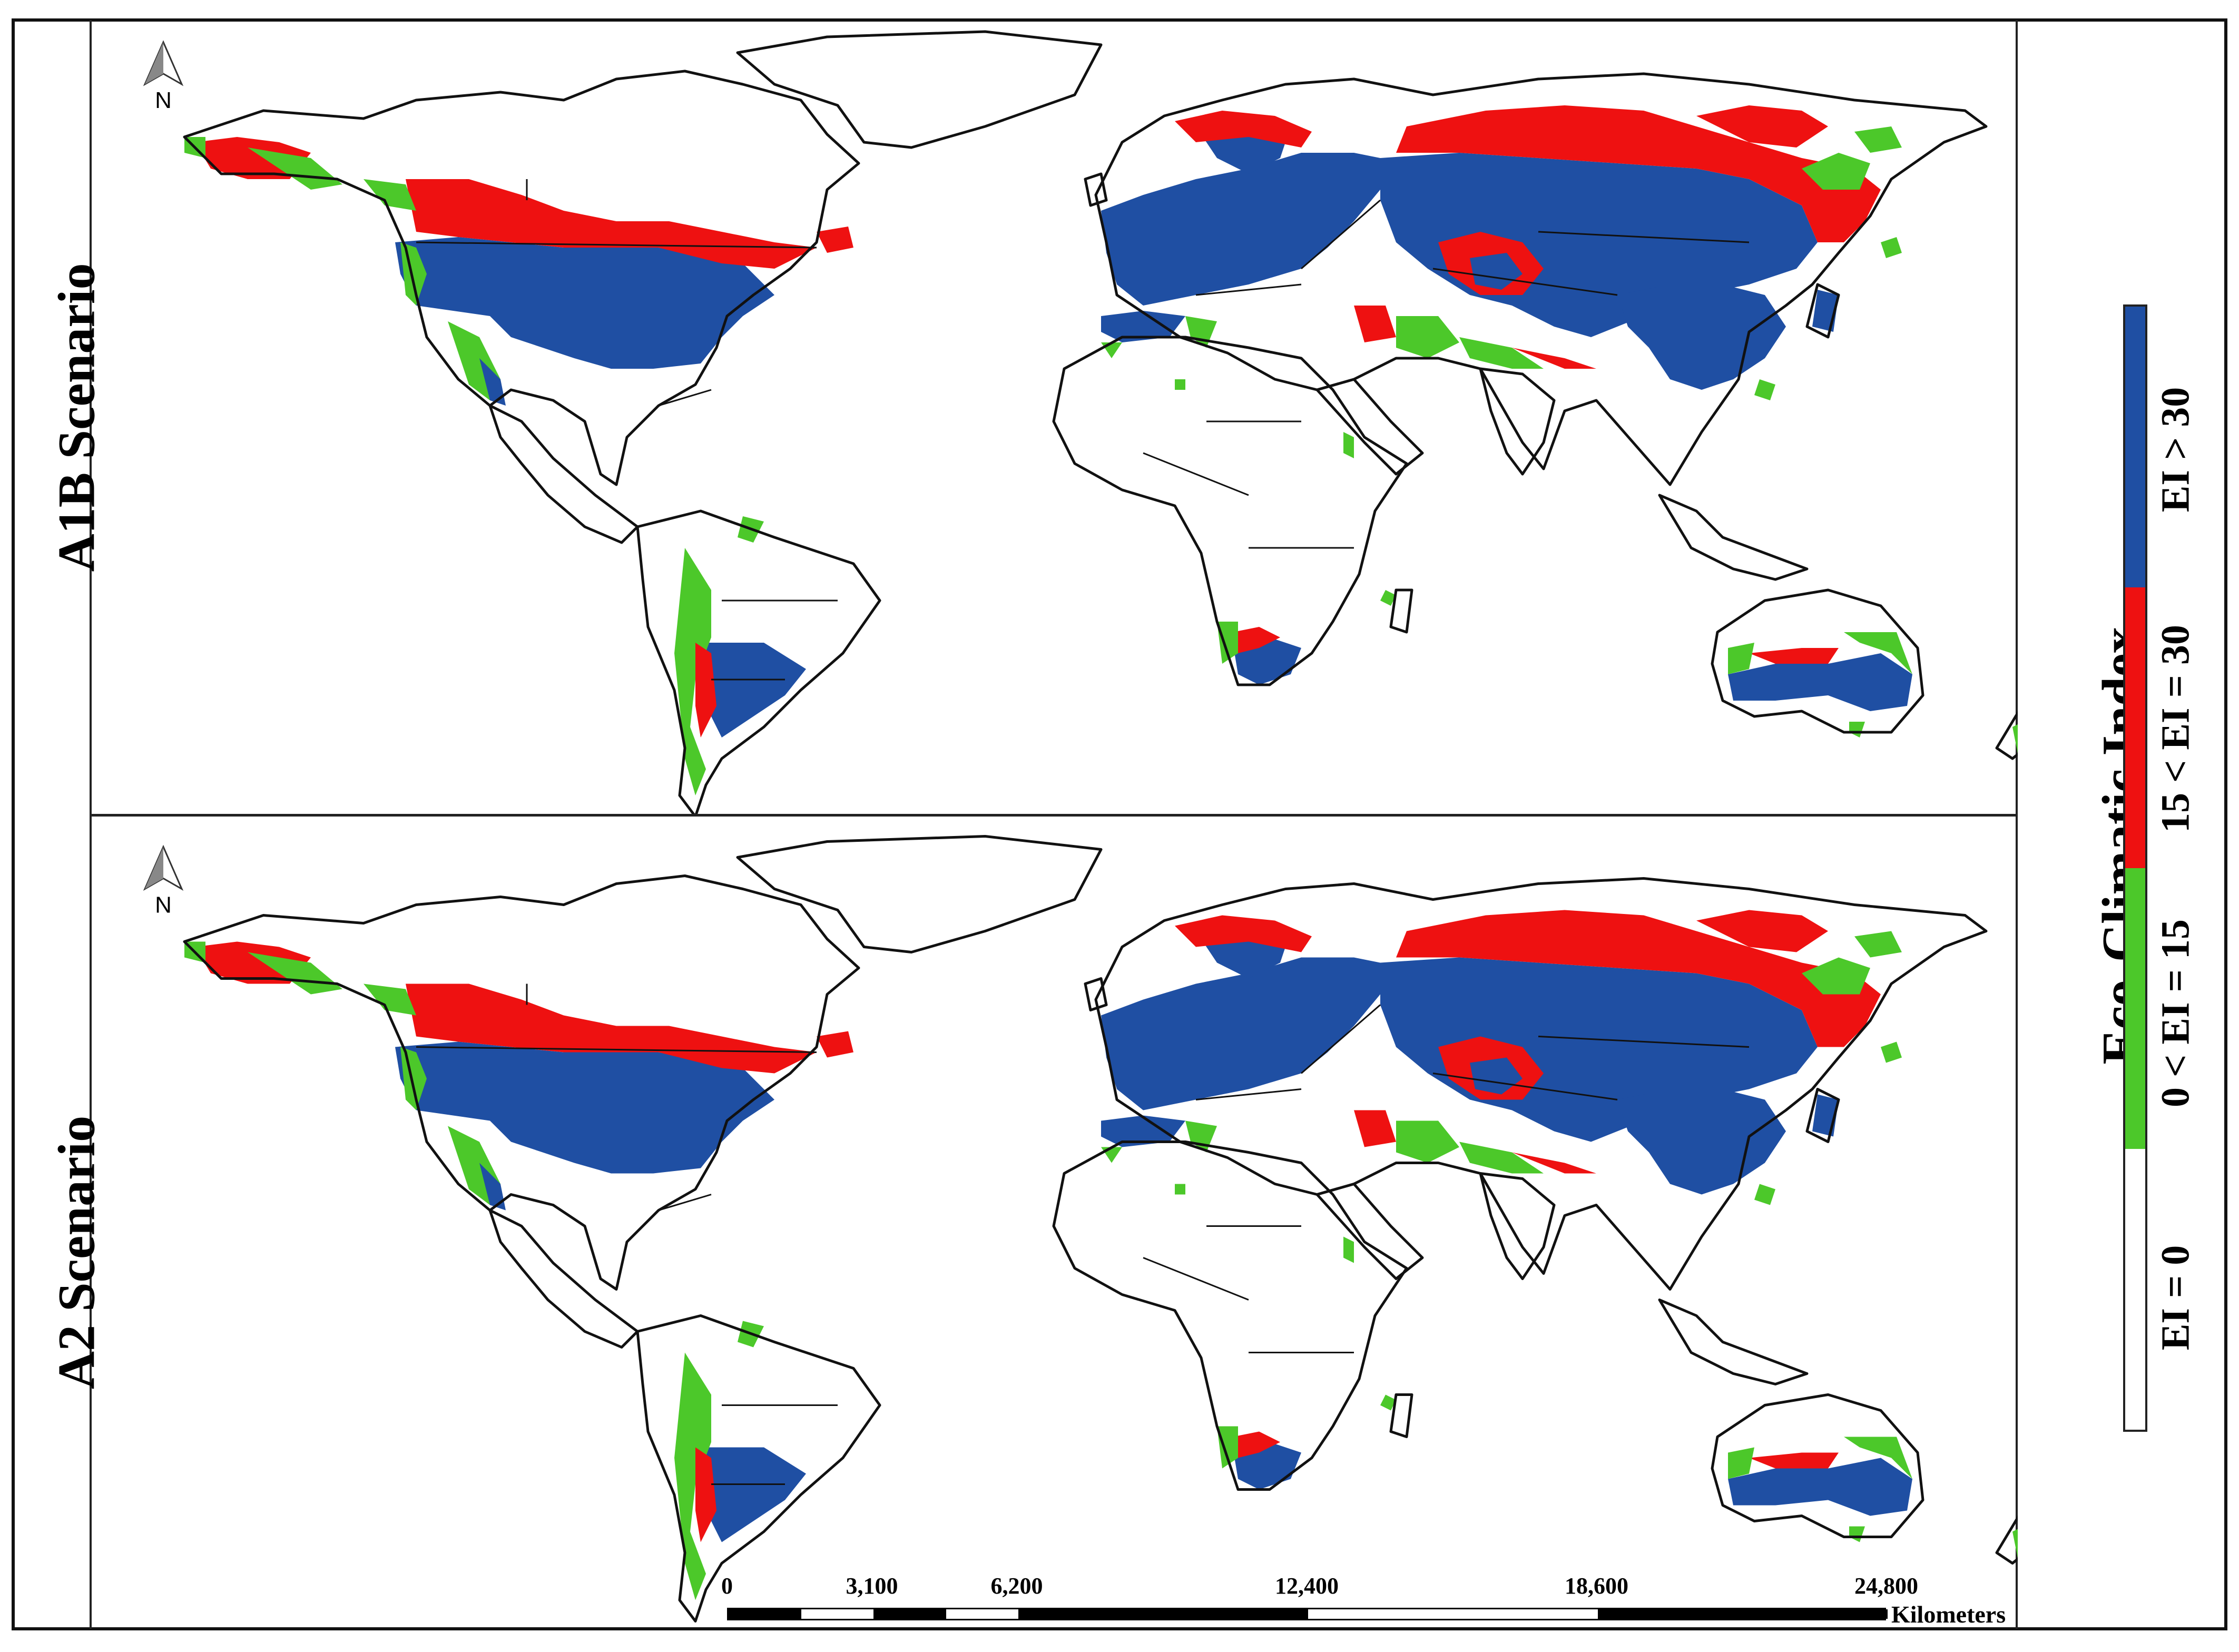 The image size is (2239, 1652). Describe the element at coordinates (76, 1252) in the screenshot. I see `panel-label-a2: A2 Scenario` at that location.